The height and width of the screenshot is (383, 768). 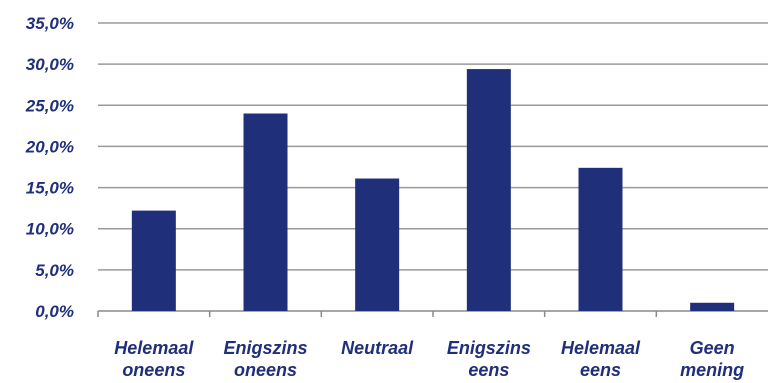 What do you see at coordinates (712, 370) in the screenshot?
I see `category-label-line: mening` at bounding box center [712, 370].